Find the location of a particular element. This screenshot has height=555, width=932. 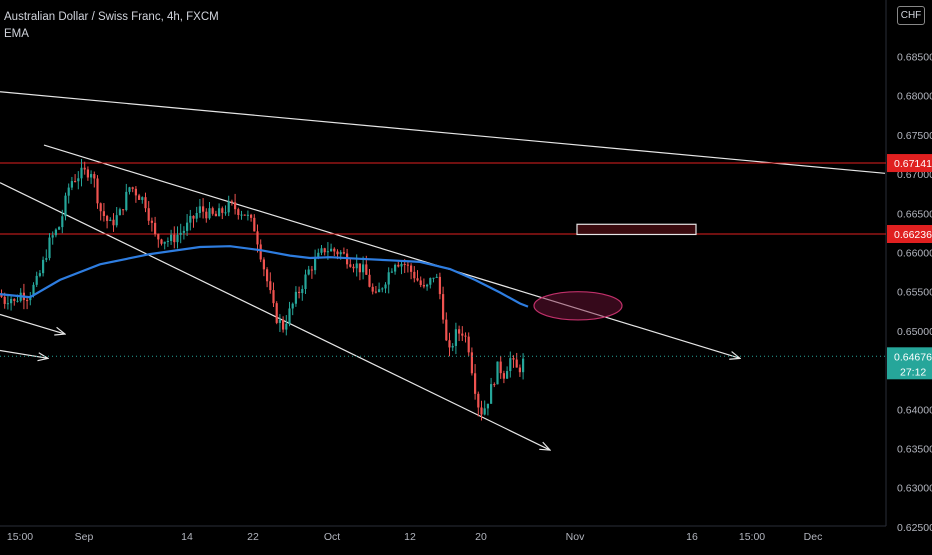

x-tick-label: Oct is located at coordinates (332, 537).